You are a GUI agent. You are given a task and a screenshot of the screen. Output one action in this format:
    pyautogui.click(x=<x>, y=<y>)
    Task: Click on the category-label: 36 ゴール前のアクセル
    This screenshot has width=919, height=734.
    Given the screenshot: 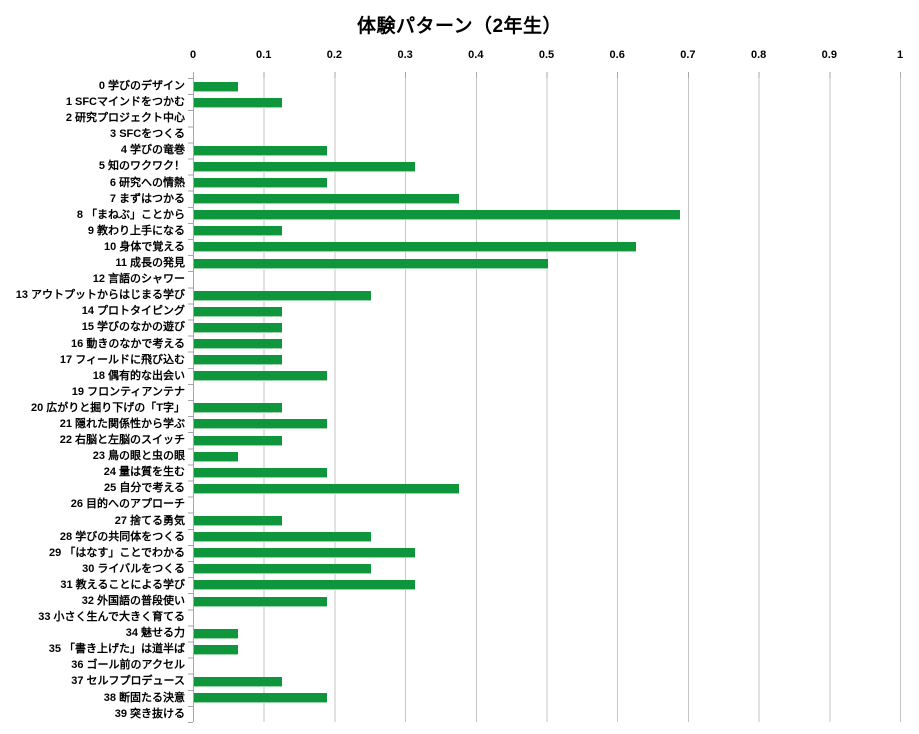 What is the action you would take?
    pyautogui.click(x=128, y=665)
    